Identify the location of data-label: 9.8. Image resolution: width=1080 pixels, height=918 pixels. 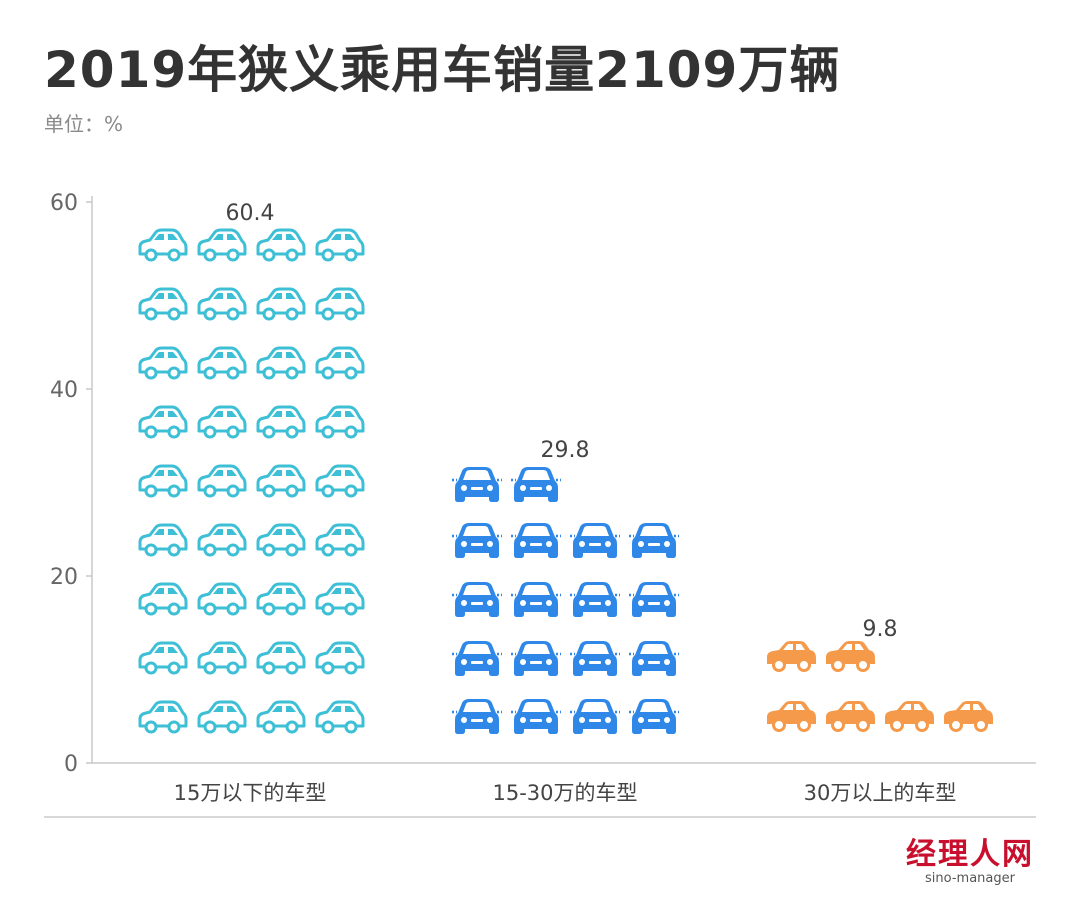
(880, 629).